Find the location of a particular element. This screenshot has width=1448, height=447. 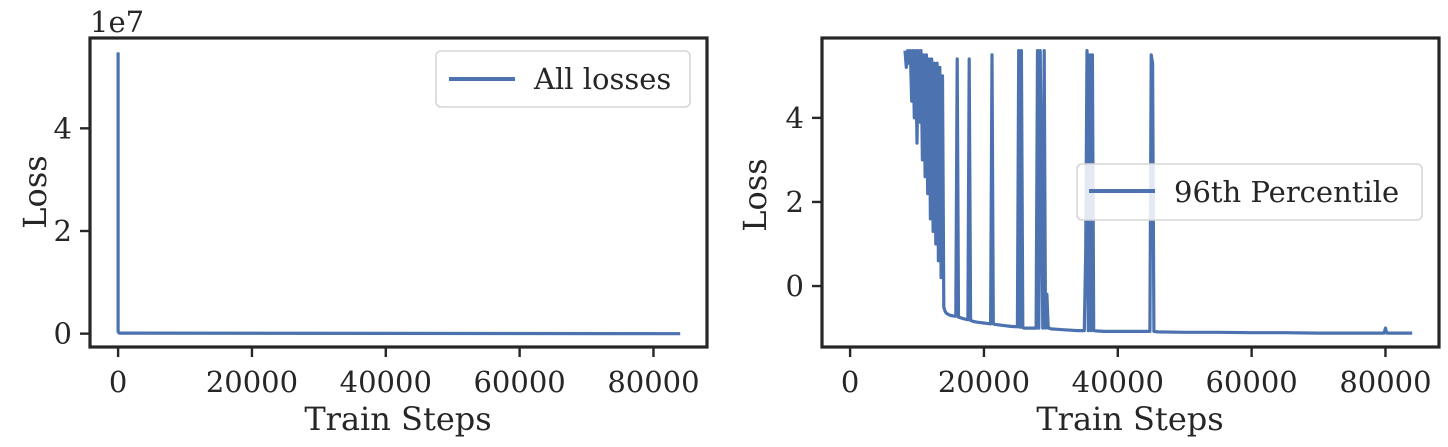

chart-right-xticks: 0 20000 40000 60000 80000 is located at coordinates (1136, 373).